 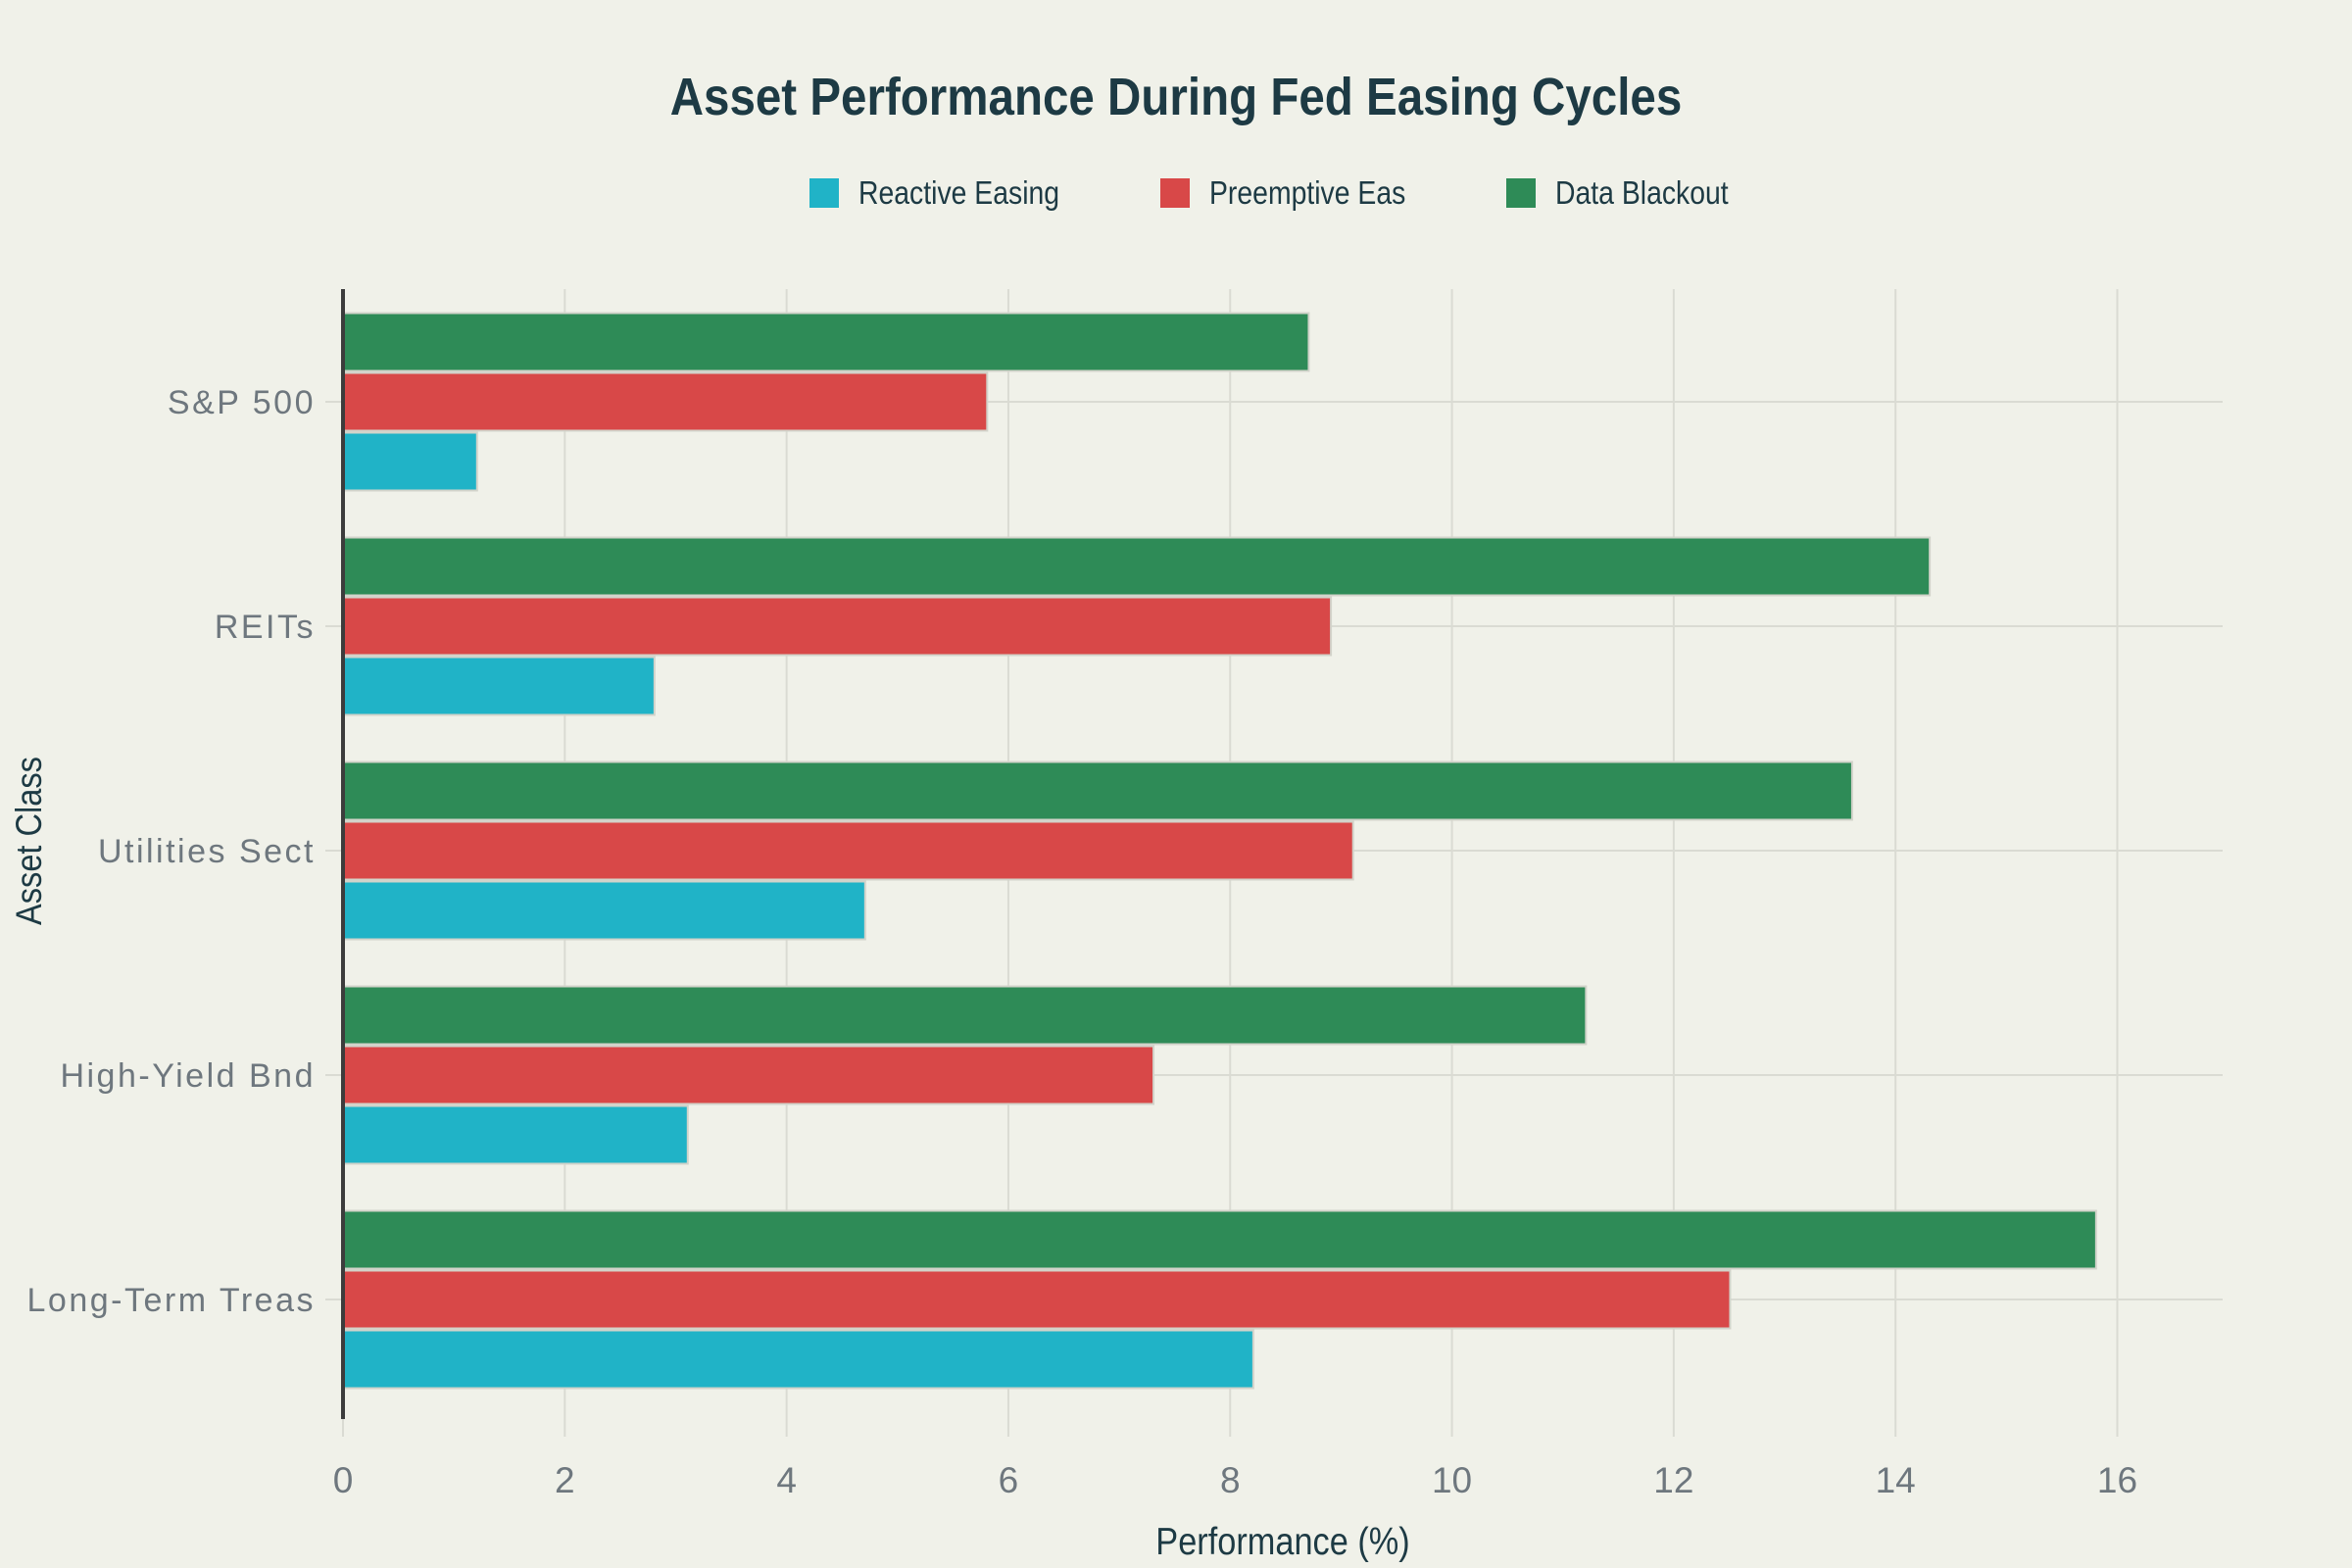 I want to click on x-tick-label: 14, so click(x=1896, y=1480).